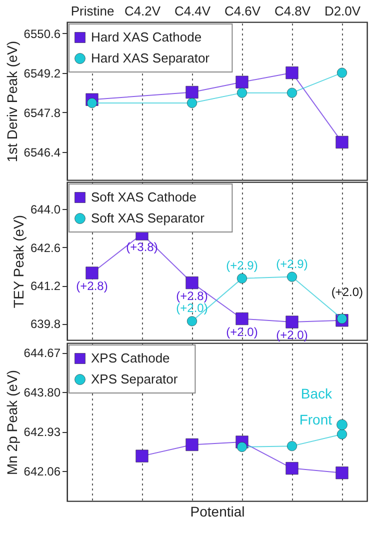  Describe the element at coordinates (42, 33) in the screenshot. I see `y-tick-label: 6550.6` at that location.